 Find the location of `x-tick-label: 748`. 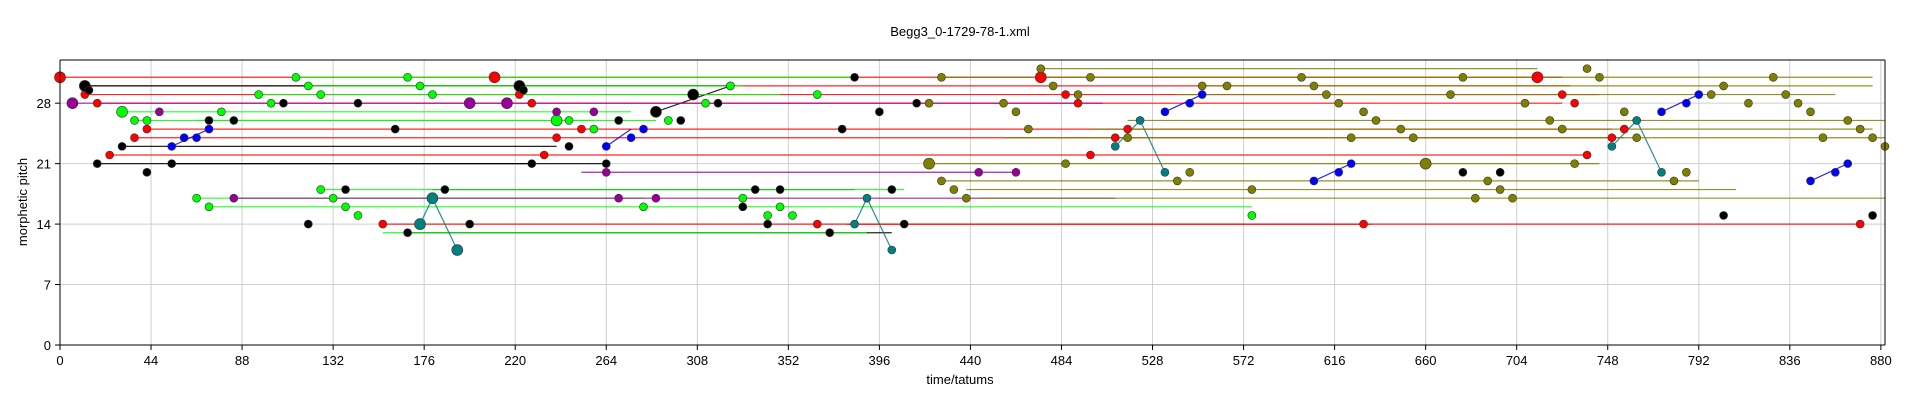

x-tick-label: 748 is located at coordinates (1608, 360).